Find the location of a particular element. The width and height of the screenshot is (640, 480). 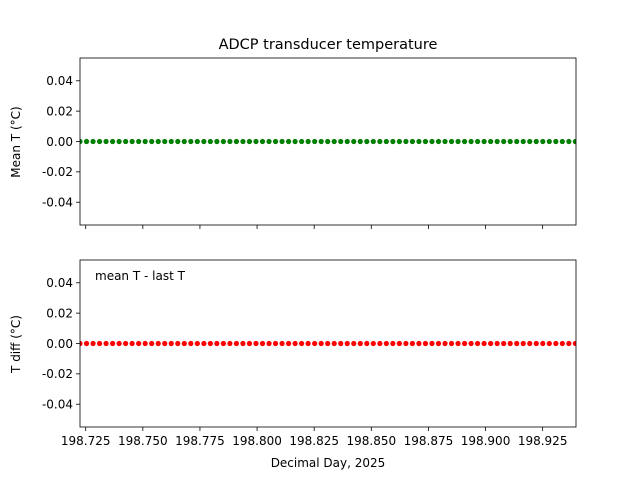

x-tick-label: 198.775 is located at coordinates (200, 441).